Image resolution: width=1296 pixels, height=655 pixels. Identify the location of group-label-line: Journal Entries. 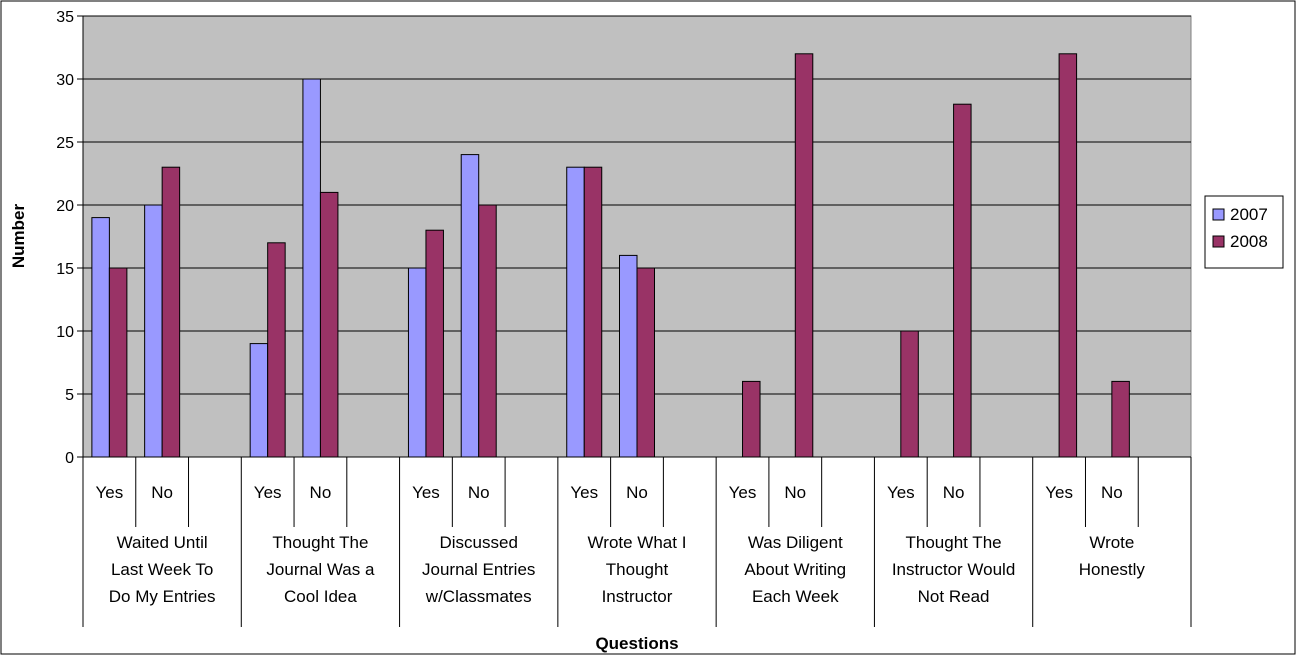
(478, 569).